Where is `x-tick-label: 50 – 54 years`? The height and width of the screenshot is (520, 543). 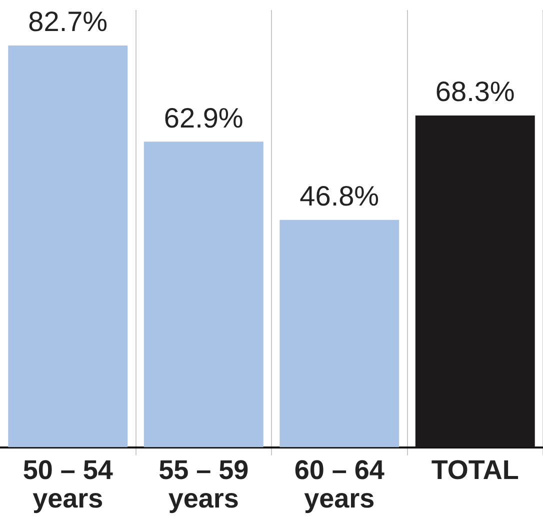
x-tick-label: 50 – 54 years is located at coordinates (67, 484).